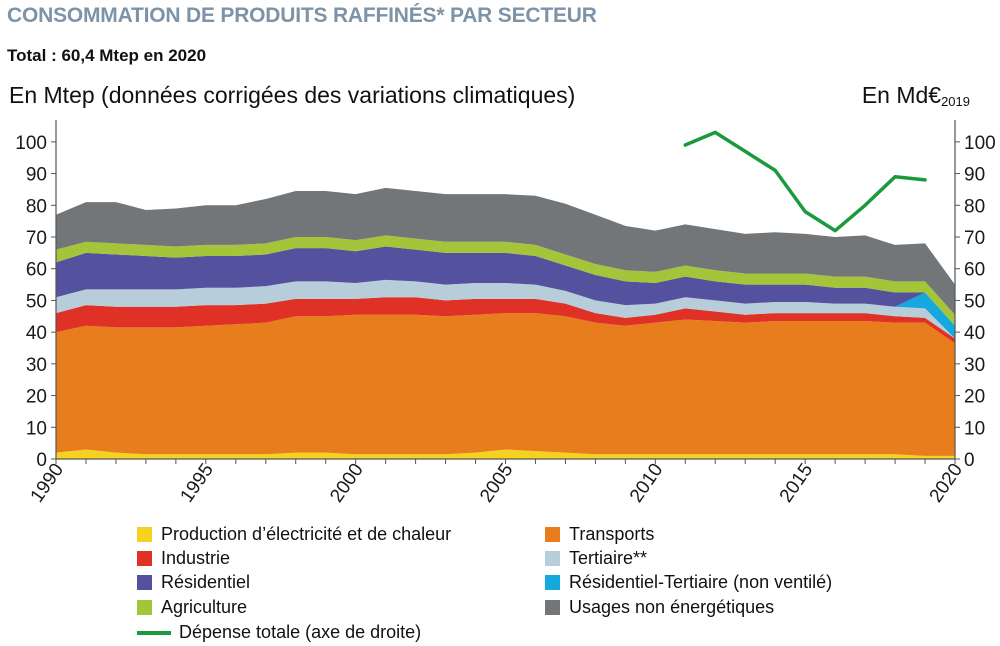 The width and height of the screenshot is (1000, 646). Describe the element at coordinates (974, 175) in the screenshot. I see `y2-tick-label: 90` at that location.